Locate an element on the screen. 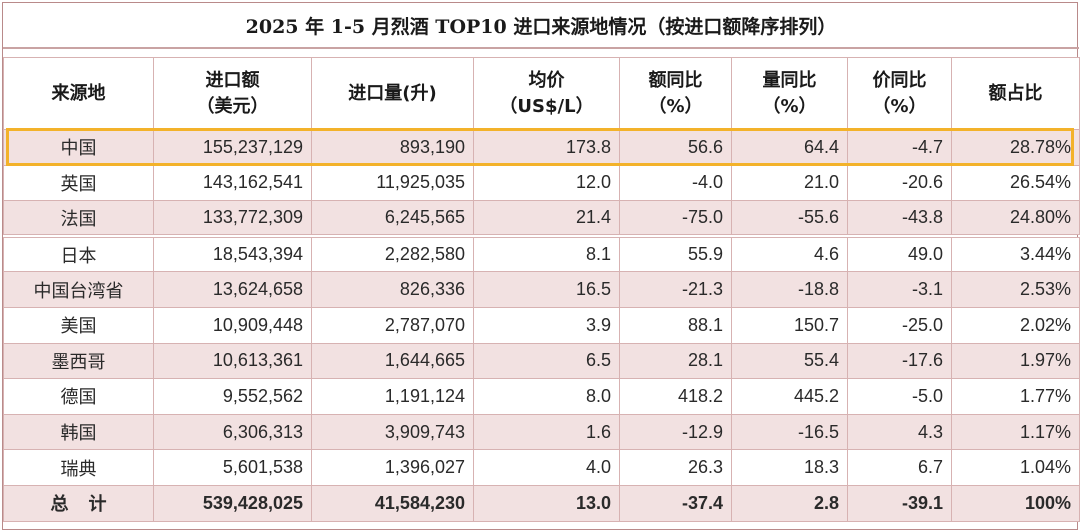 The height and width of the screenshot is (532, 1080). cell-volume: 893,190 is located at coordinates (392, 147).